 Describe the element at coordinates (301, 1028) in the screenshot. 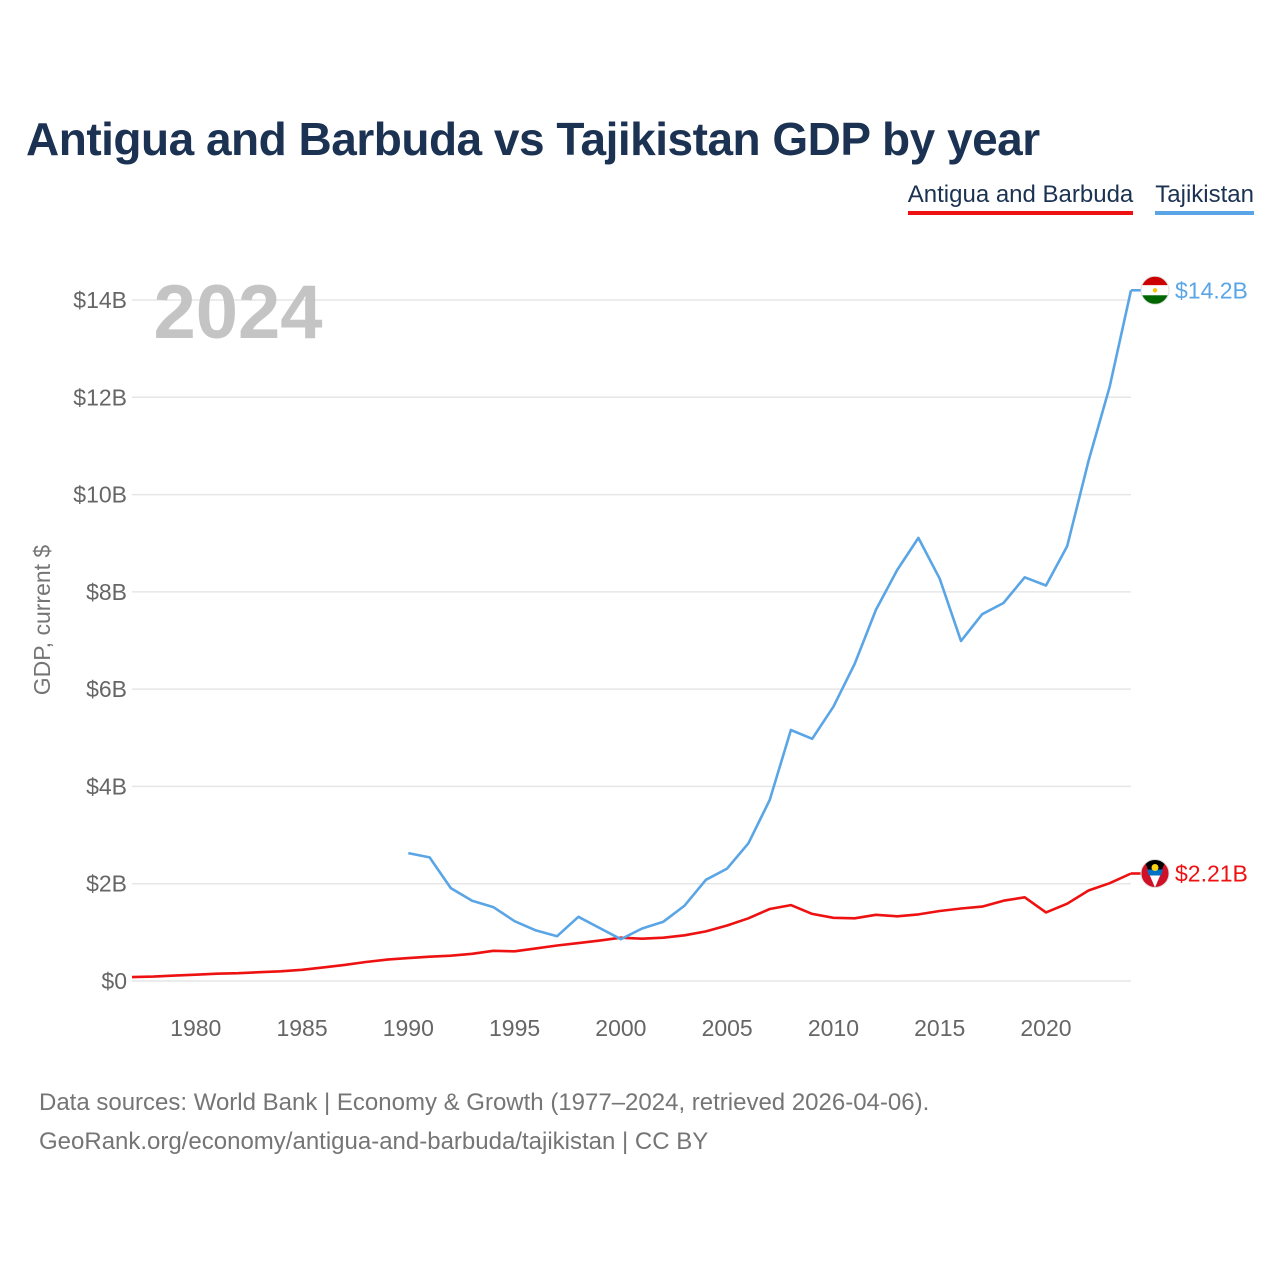

I see `x-tick-label: 1985` at that location.